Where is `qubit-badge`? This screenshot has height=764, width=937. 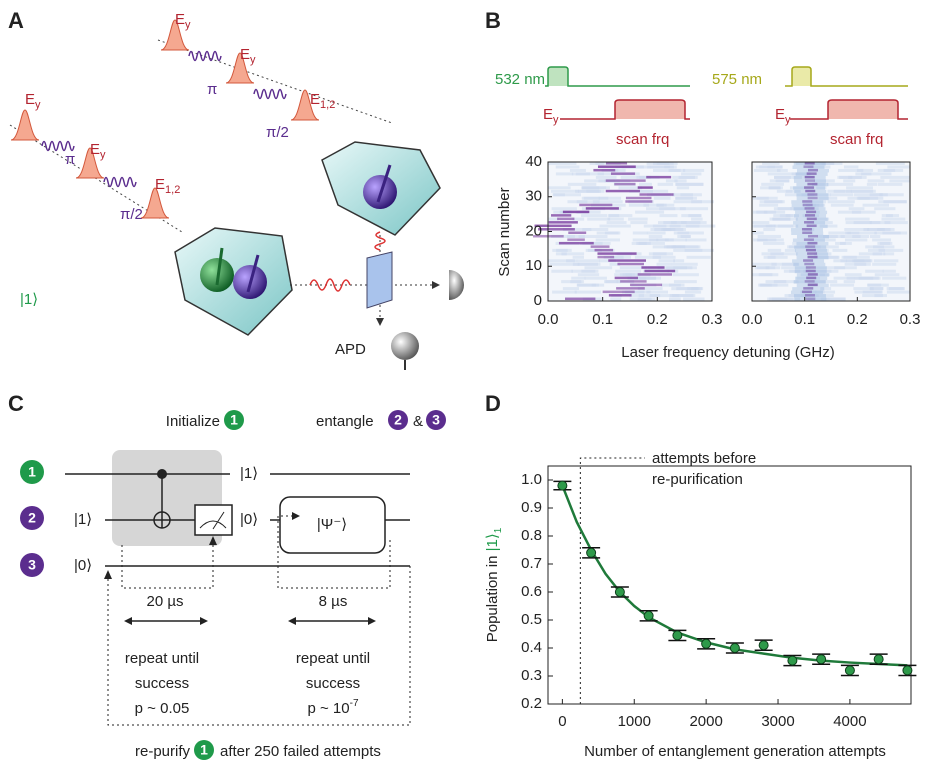 qubit-badge is located at coordinates (32, 518).